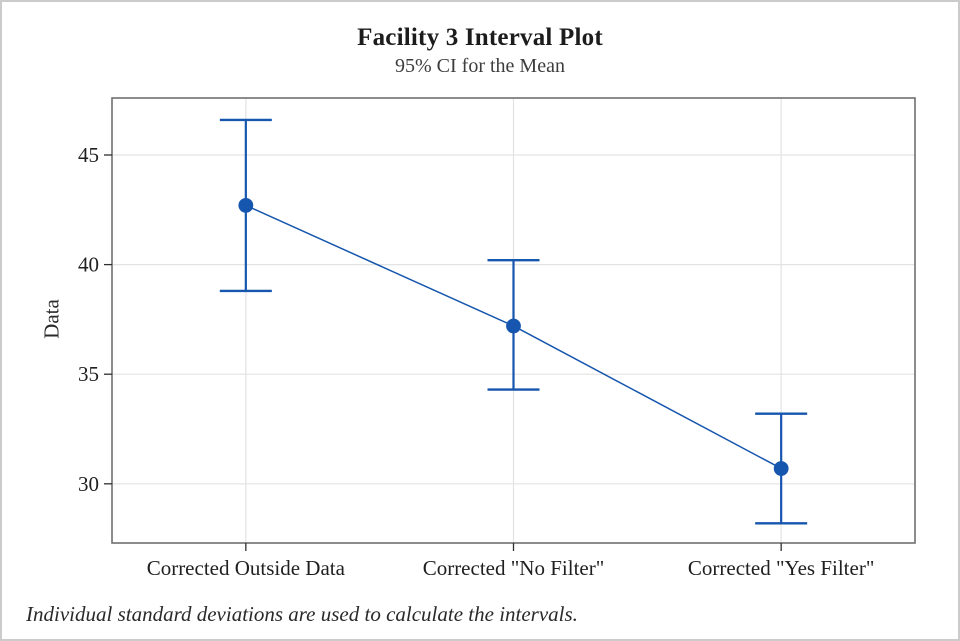  Describe the element at coordinates (480, 37) in the screenshot. I see `chart-title: Facility 3 Interval Plot` at that location.